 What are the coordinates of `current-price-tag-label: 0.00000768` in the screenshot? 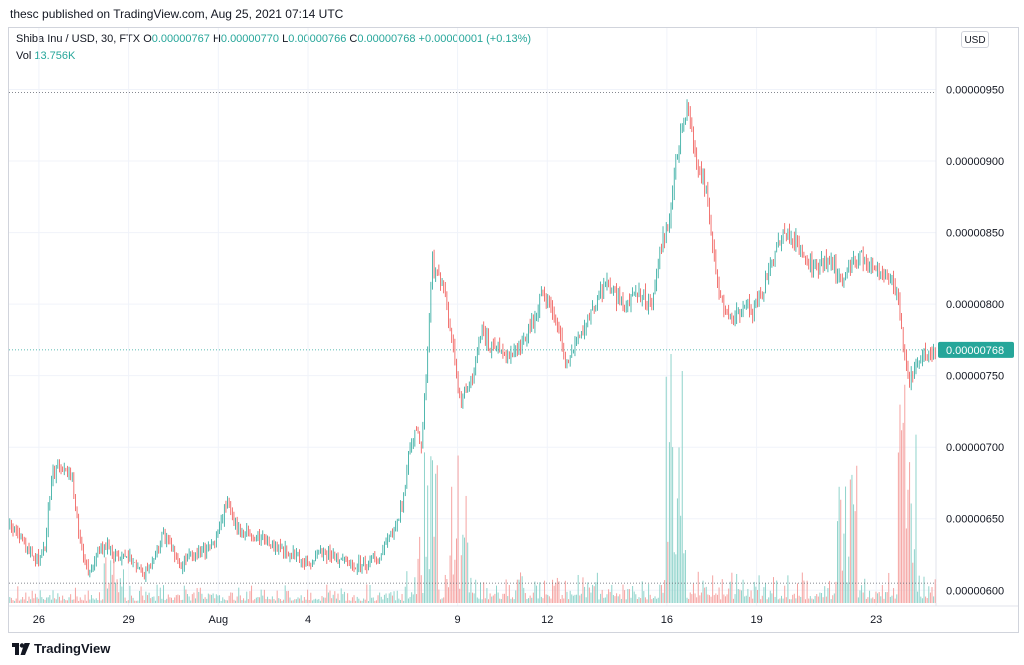 It's located at (975, 351).